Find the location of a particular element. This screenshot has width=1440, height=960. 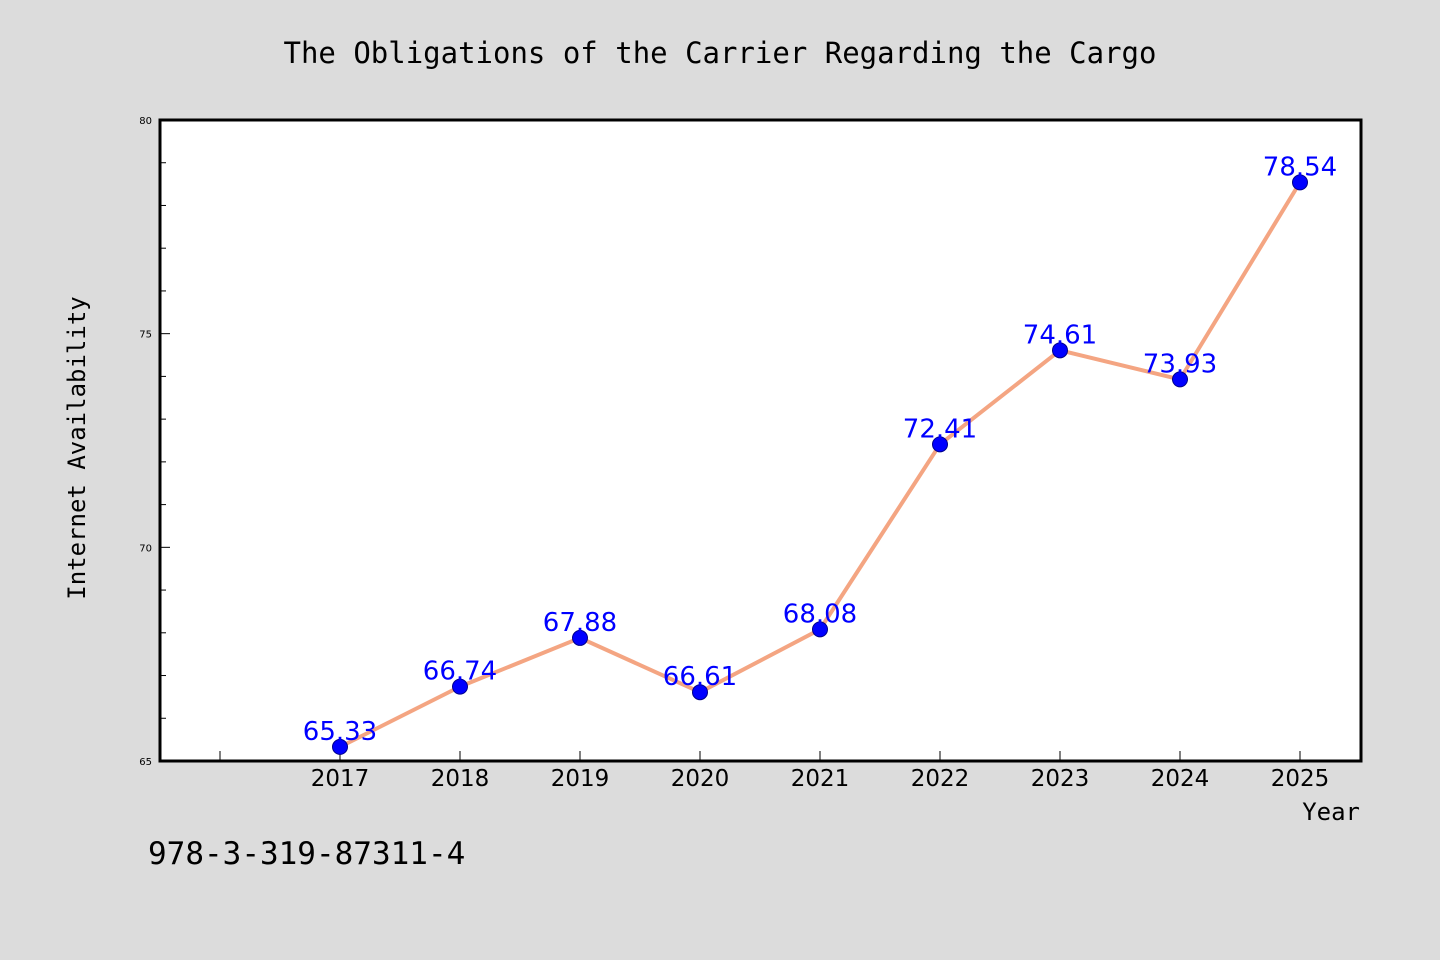

x-tick-label: 2024 is located at coordinates (1180, 779).